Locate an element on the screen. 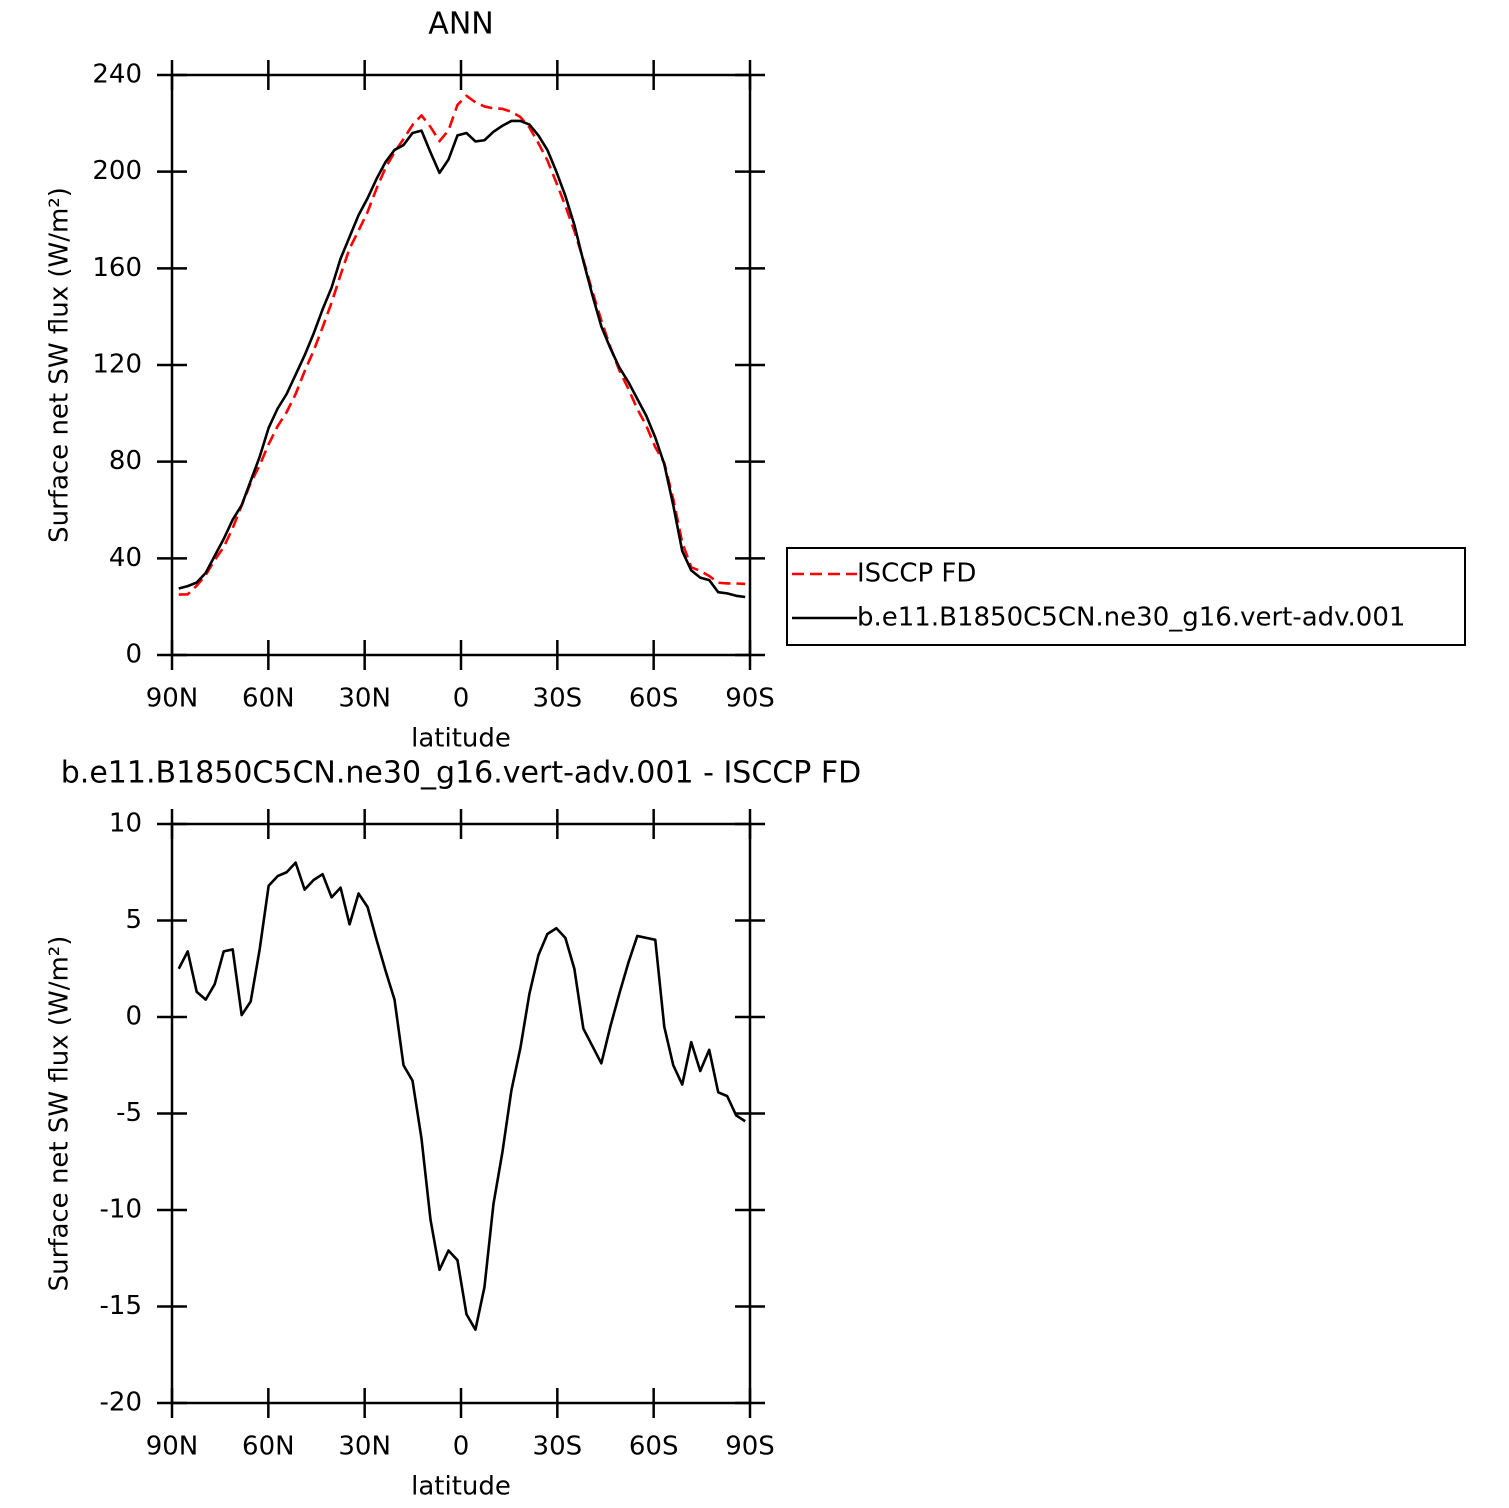 The width and height of the screenshot is (1509, 1508). y-tick-label: 80 is located at coordinates (125, 461).